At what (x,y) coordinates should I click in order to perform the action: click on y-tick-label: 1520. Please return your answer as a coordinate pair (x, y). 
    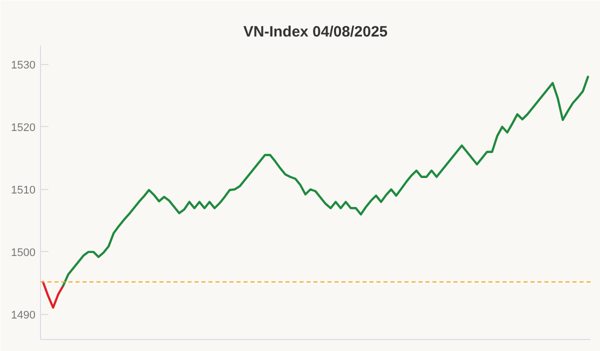
    Looking at the image, I should click on (23, 128).